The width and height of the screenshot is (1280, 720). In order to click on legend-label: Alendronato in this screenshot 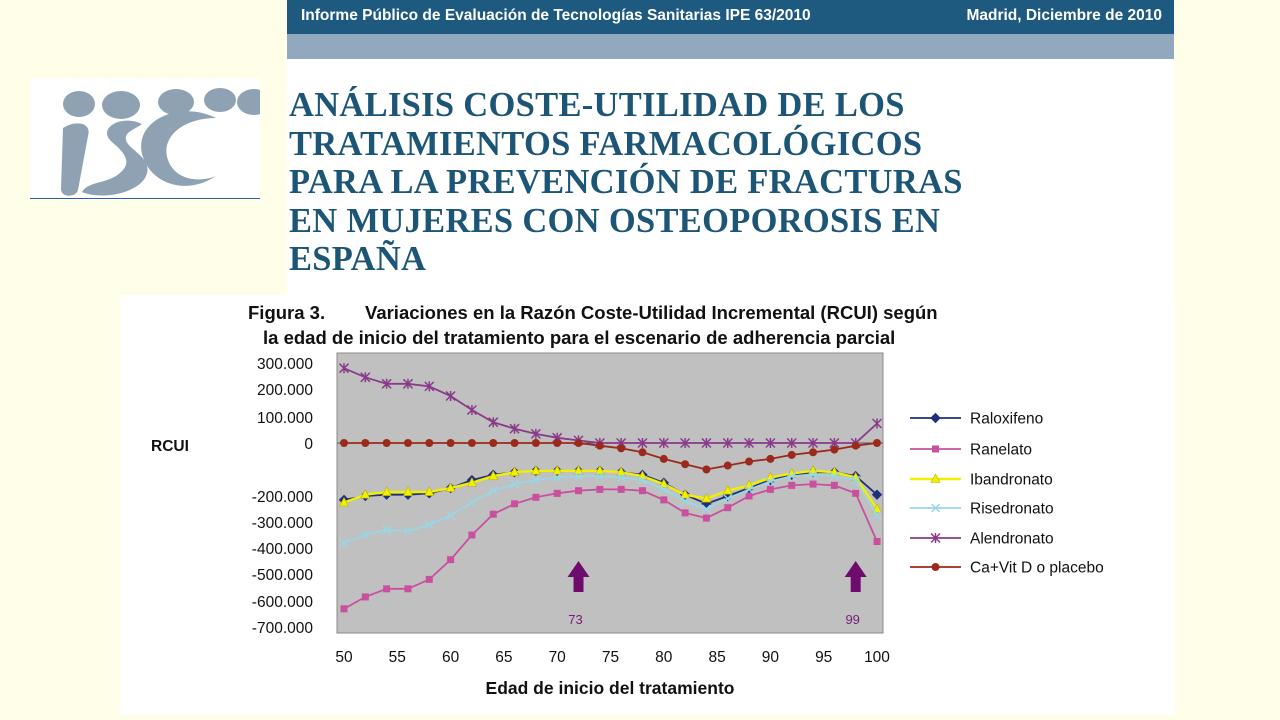, I will do `click(1012, 539)`.